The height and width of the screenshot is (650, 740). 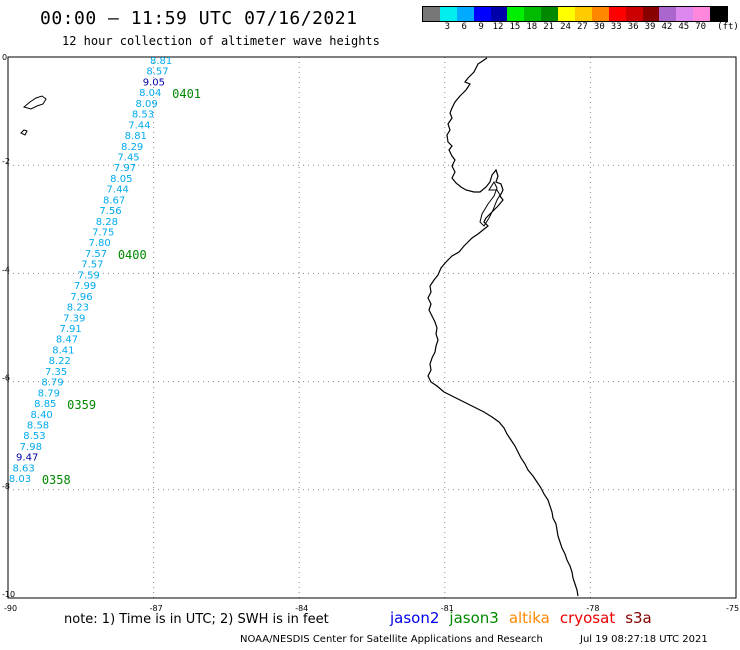 I want to click on wave-height-reading: 8.41, so click(x=63, y=350).